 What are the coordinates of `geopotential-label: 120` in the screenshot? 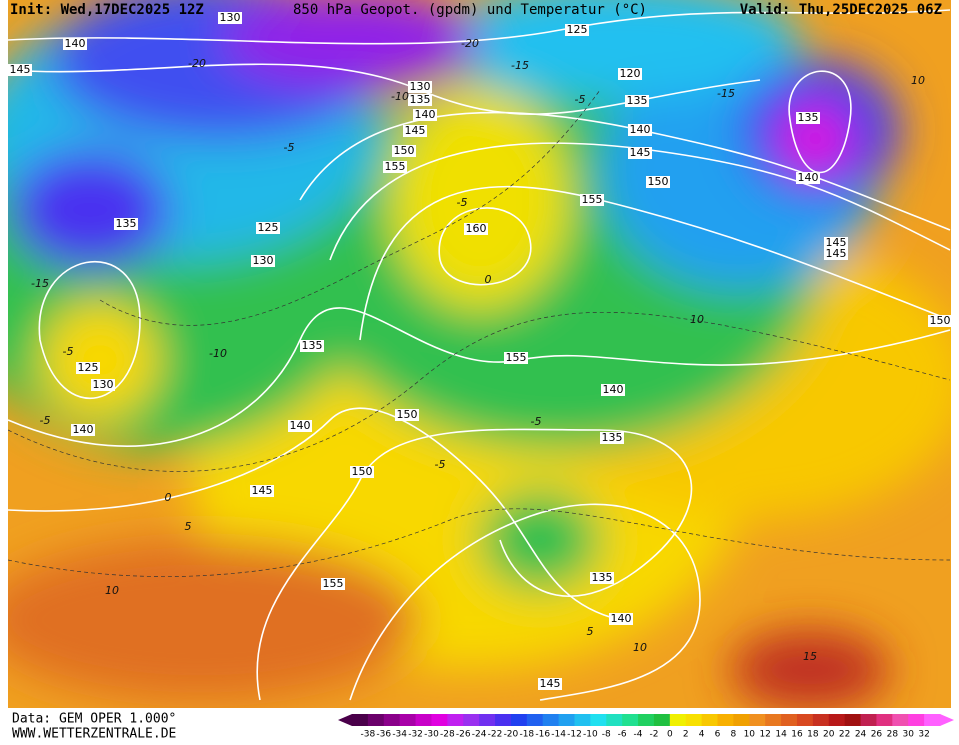 It's located at (630, 73).